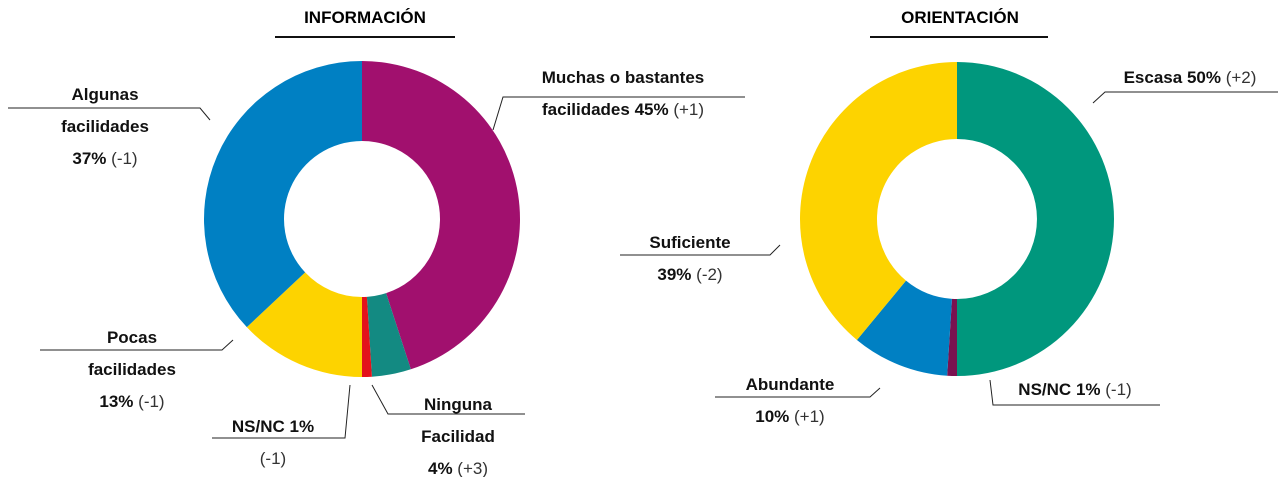 This screenshot has height=477, width=1278. I want to click on label-value: 50%, so click(1203, 77).